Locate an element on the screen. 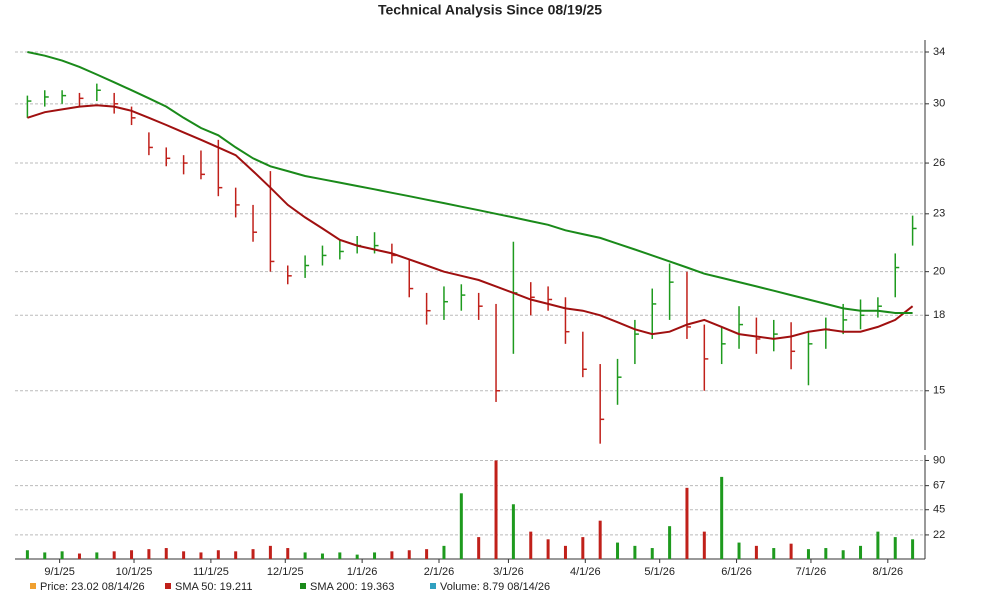  x-tick-label: 11/1/25 is located at coordinates (211, 572).